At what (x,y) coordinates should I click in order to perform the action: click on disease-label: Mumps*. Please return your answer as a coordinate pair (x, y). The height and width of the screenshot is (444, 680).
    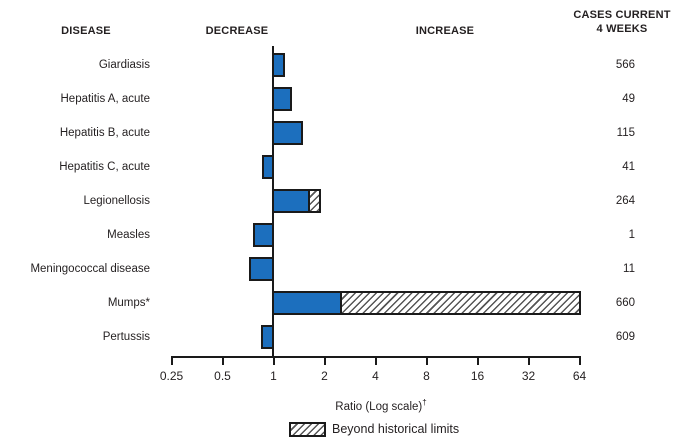
    Looking at the image, I should click on (128, 303).